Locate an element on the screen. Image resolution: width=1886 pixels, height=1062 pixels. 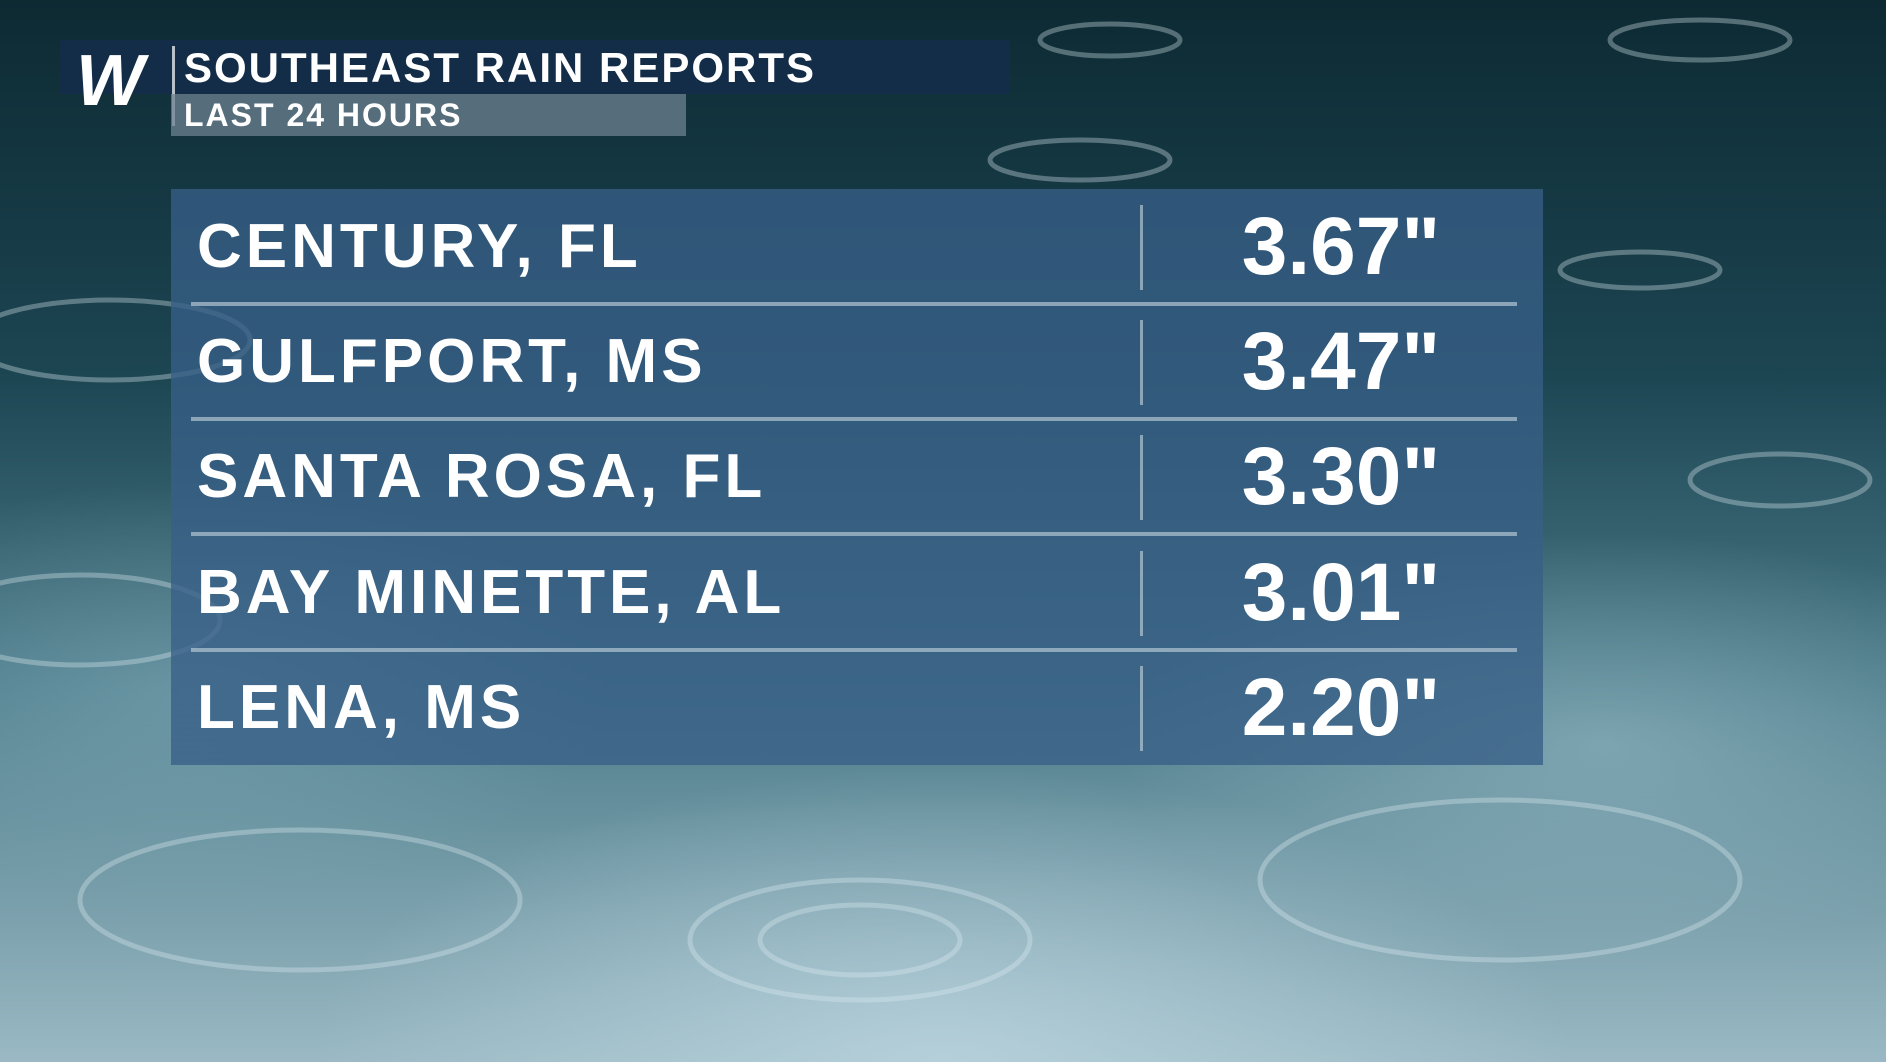
rainfall: 2.20" is located at coordinates (1341, 707).